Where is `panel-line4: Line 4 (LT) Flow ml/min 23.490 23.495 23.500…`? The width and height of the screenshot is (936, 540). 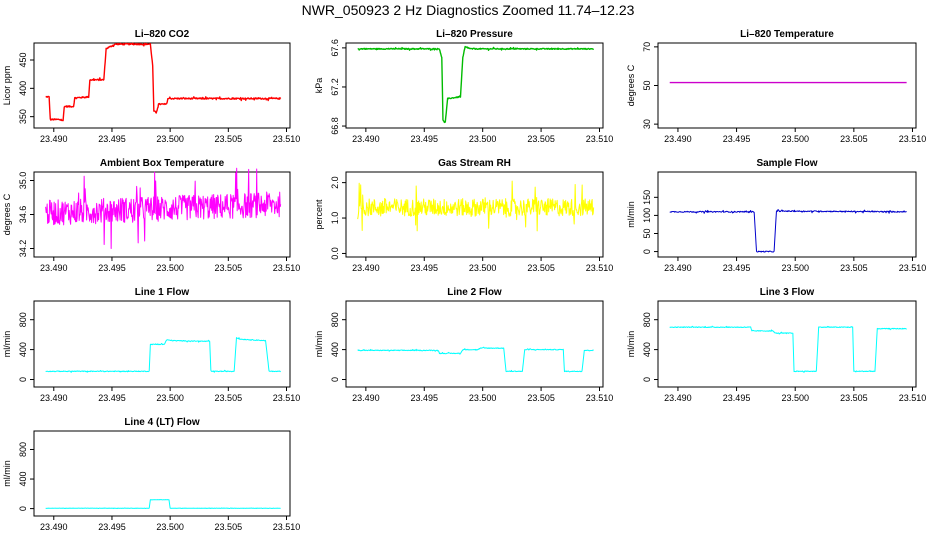
panel-line4: Line 4 (LT) Flow ml/min 23.490 23.495 23.500… is located at coordinates (151, 474).